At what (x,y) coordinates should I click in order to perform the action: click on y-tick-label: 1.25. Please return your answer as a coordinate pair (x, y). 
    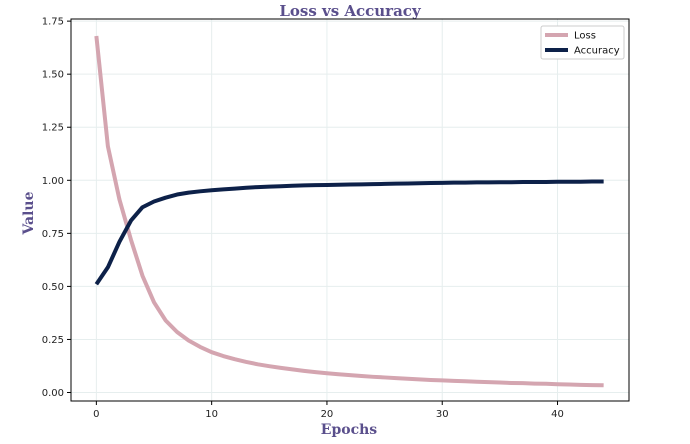
    Looking at the image, I should click on (53, 128).